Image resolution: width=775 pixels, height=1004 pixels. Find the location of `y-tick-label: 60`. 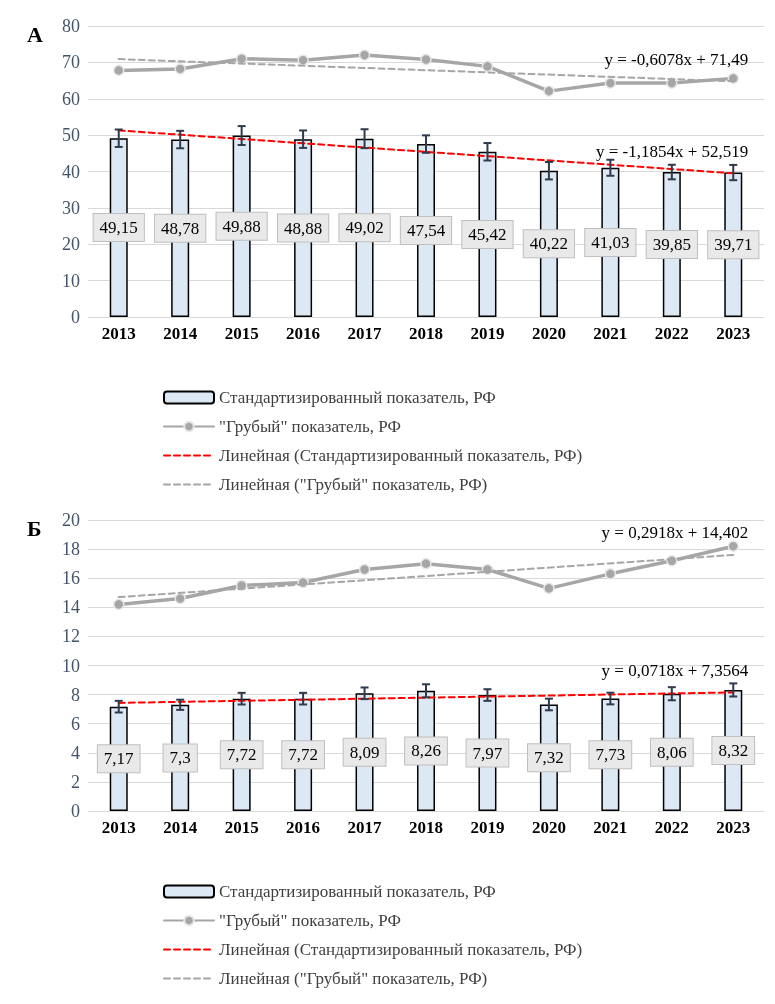

y-tick-label: 60 is located at coordinates (71, 98).